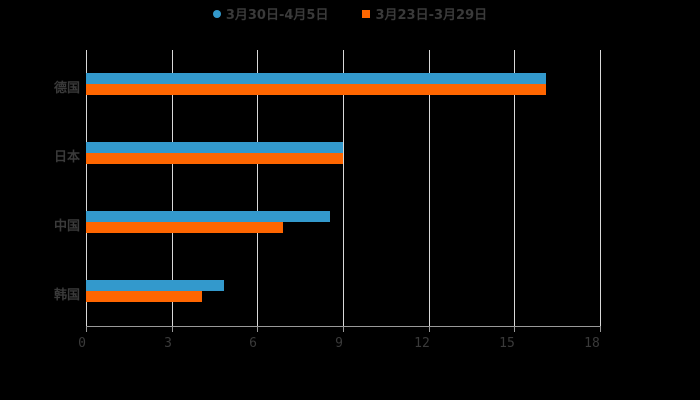 Image resolution: width=700 pixels, height=400 pixels. I want to click on category-label-germany: 德国, so click(66, 88).